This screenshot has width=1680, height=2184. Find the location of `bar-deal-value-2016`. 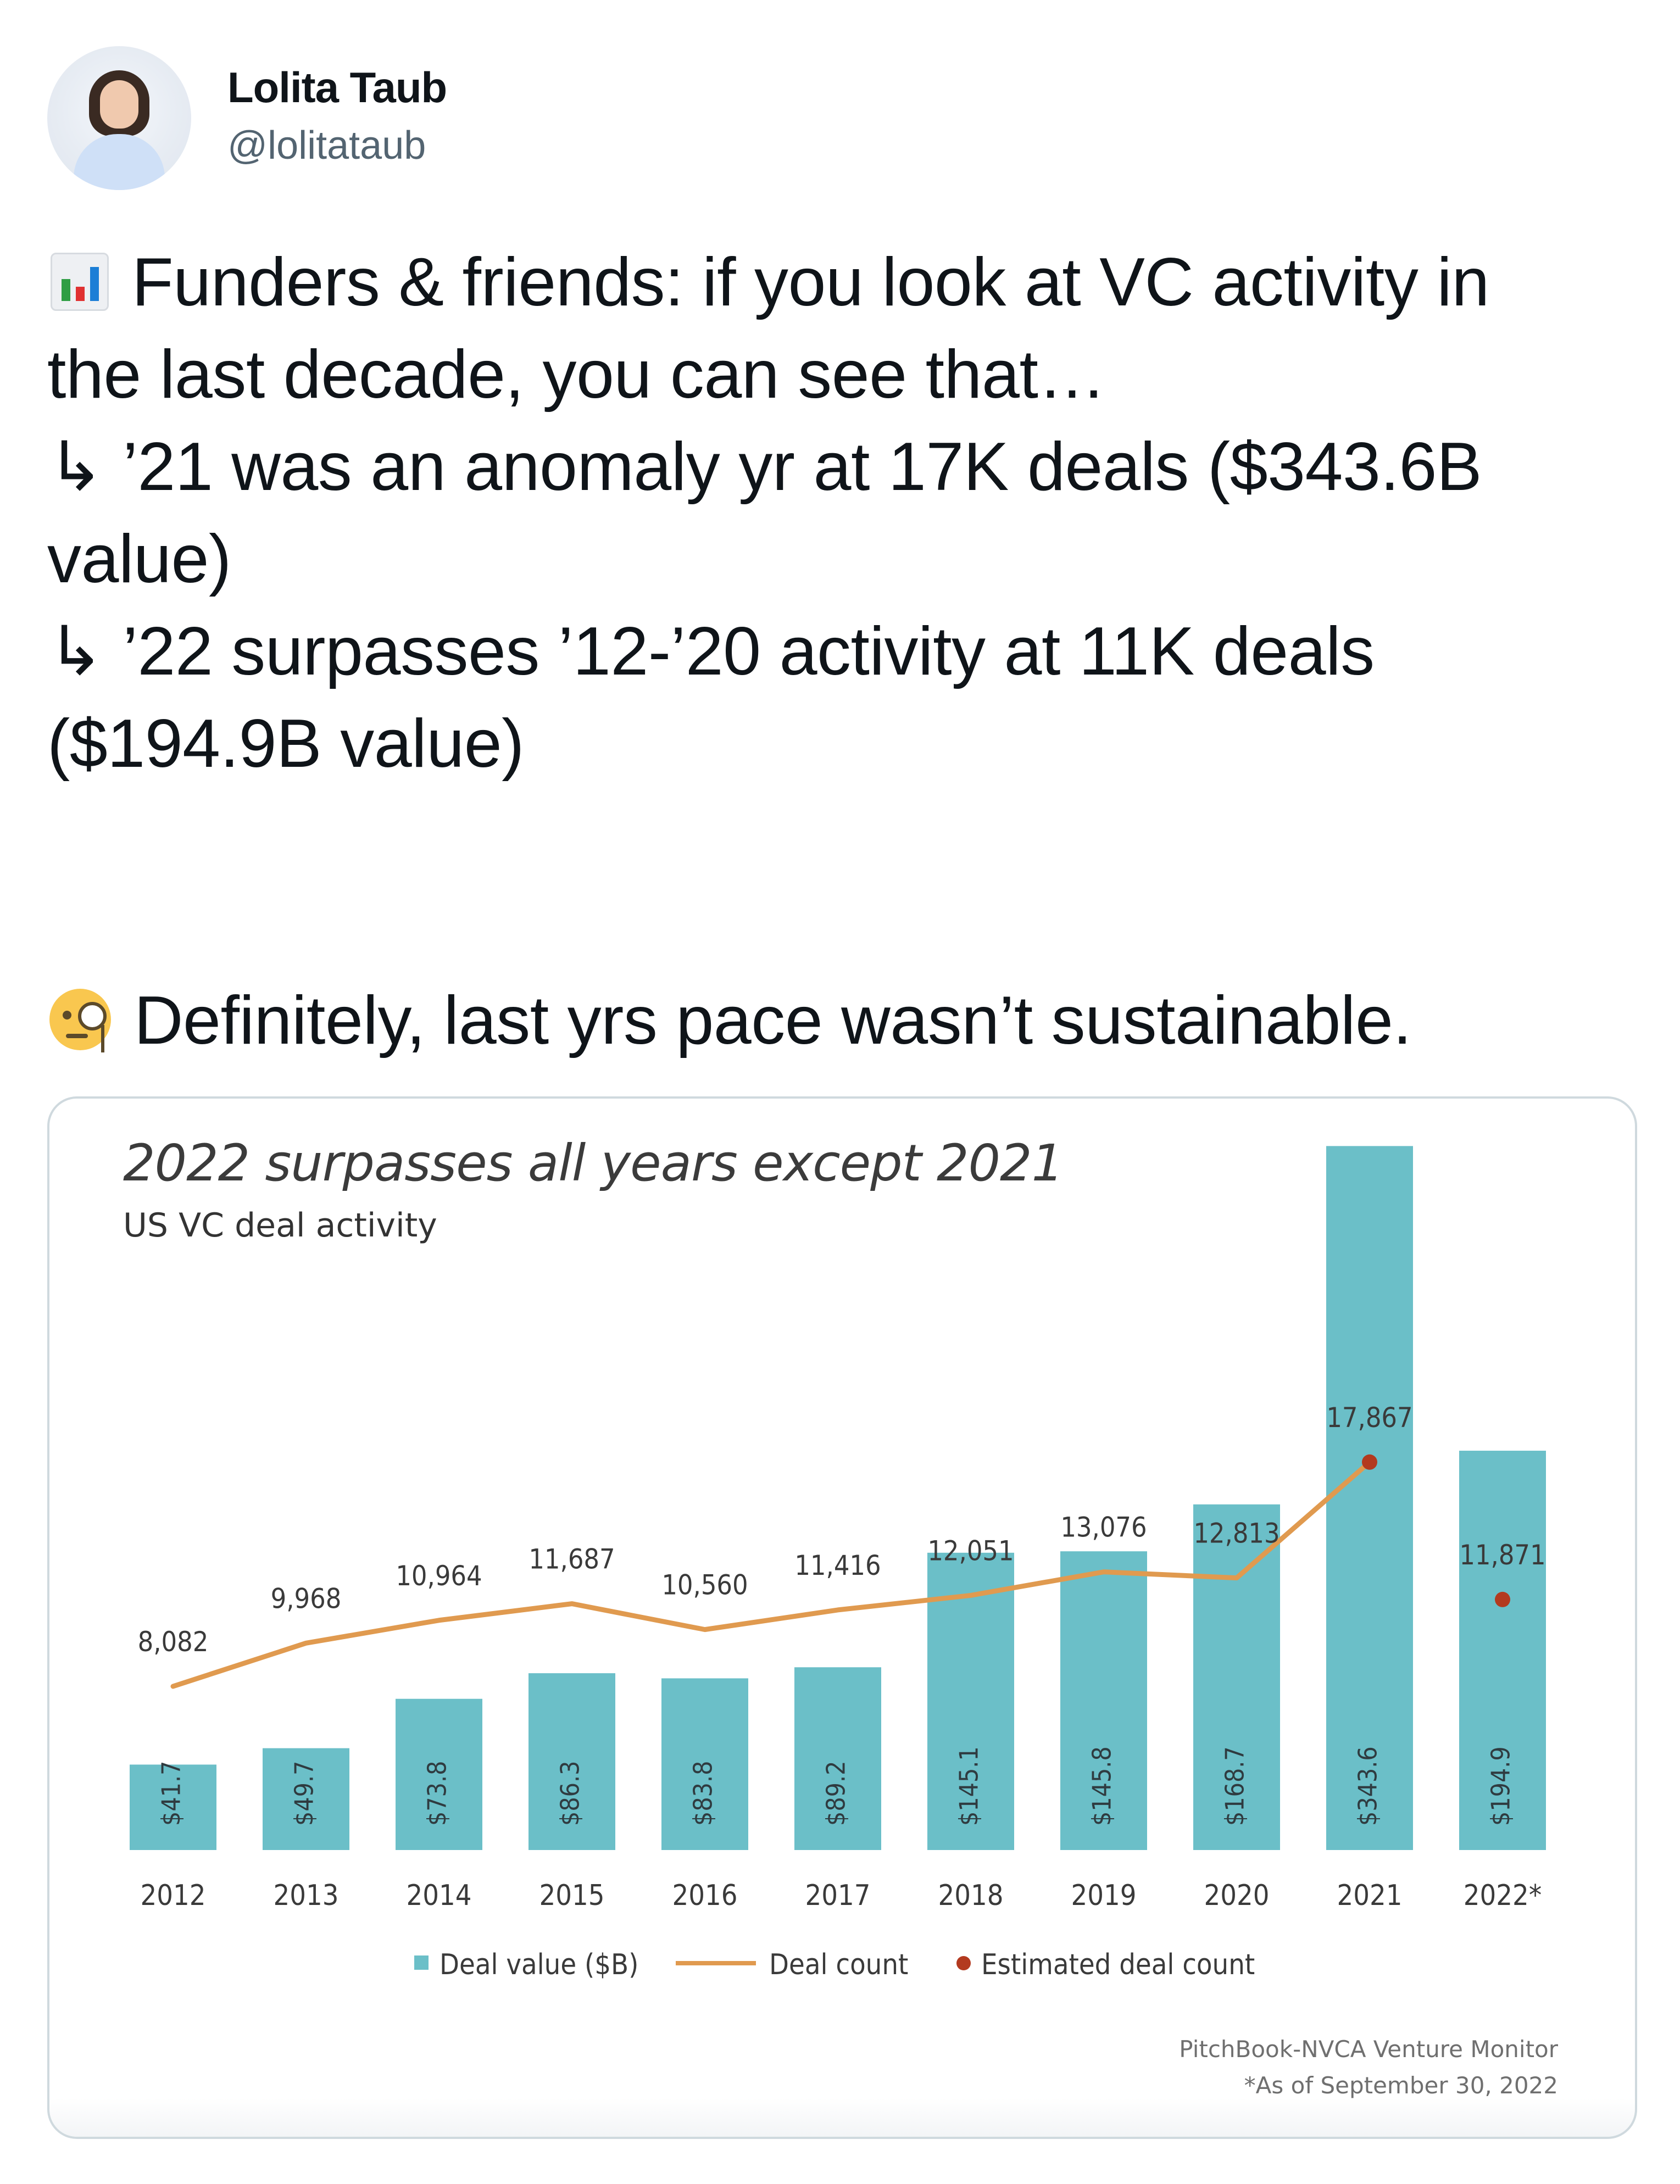

bar-deal-value-2016 is located at coordinates (704, 1764).